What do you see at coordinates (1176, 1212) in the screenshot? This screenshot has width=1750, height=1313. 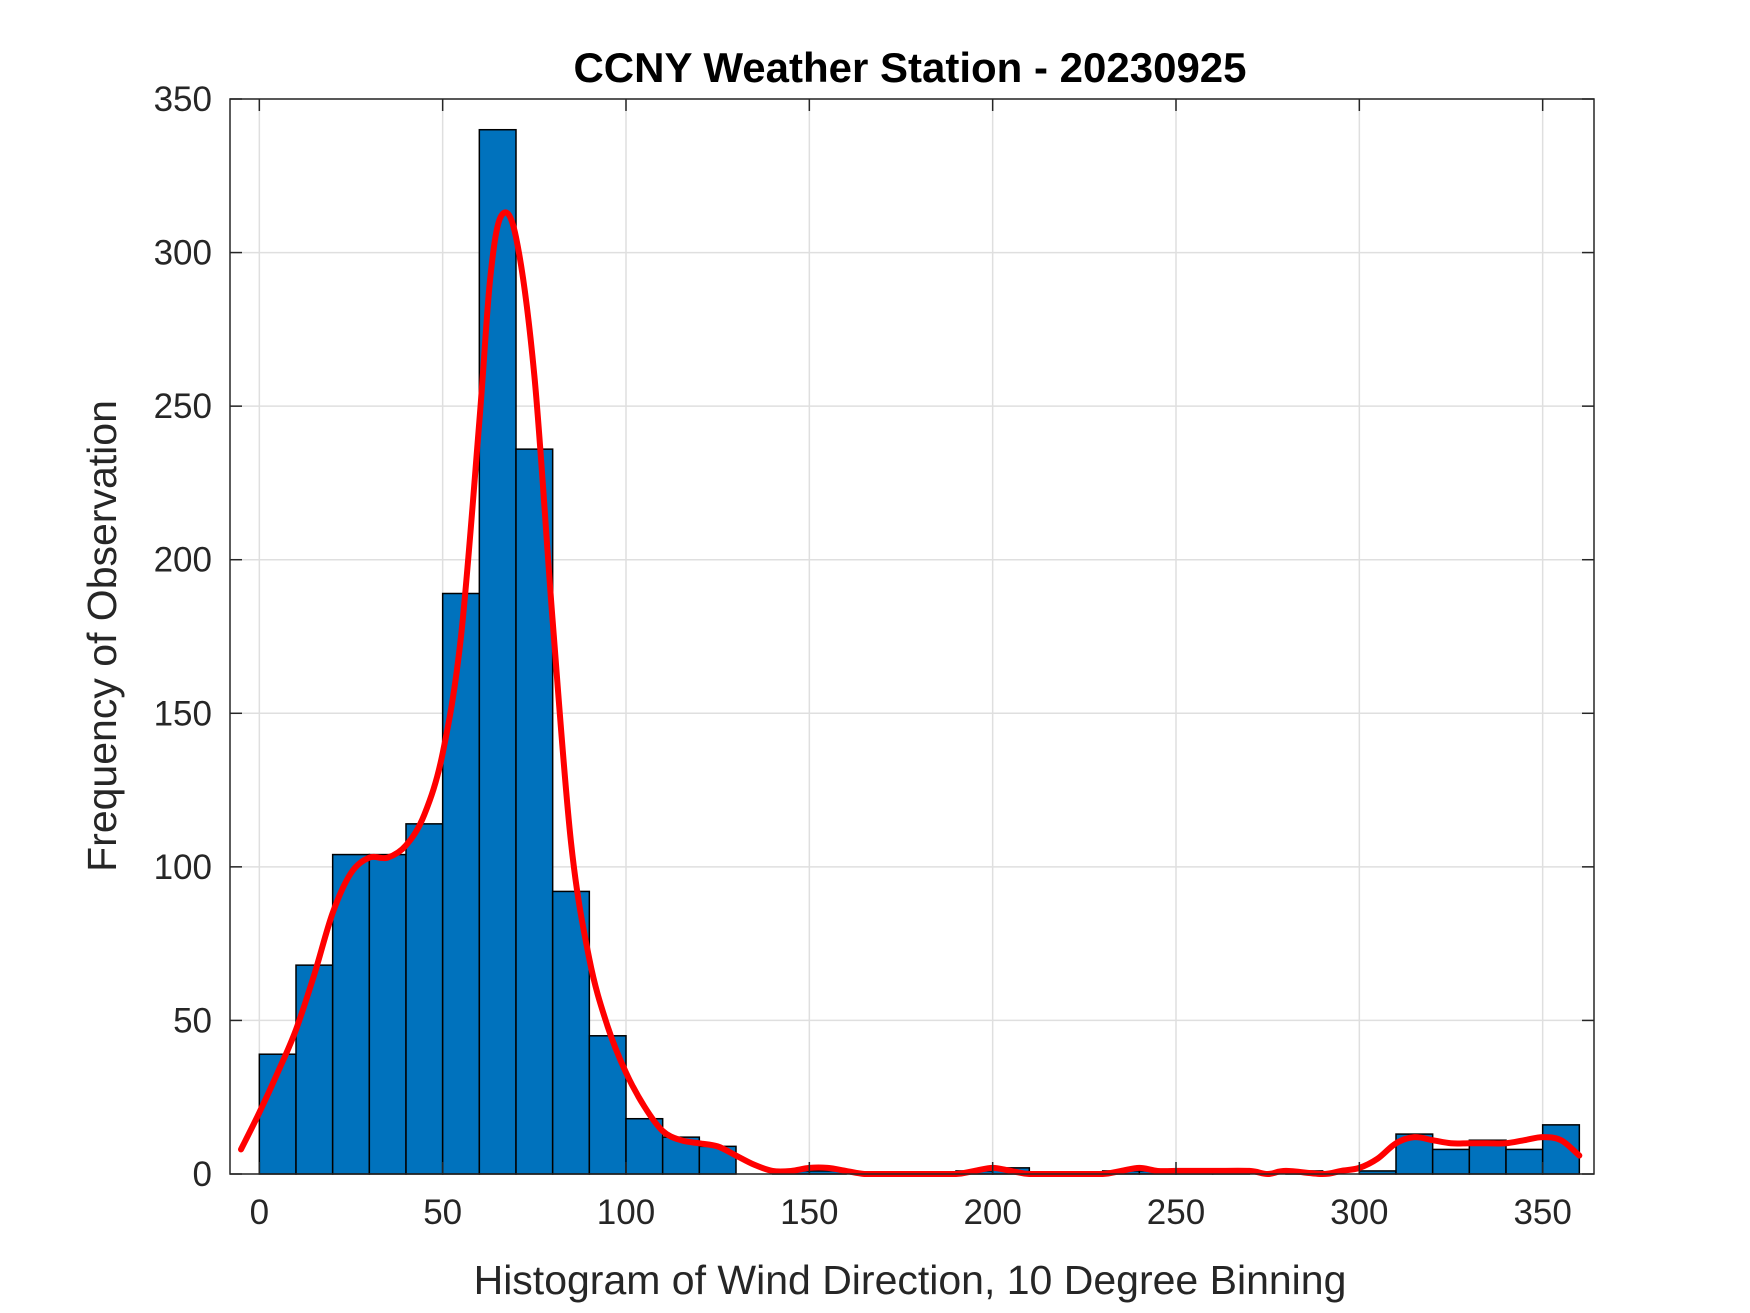 I see `x-tick-label: 250` at bounding box center [1176, 1212].